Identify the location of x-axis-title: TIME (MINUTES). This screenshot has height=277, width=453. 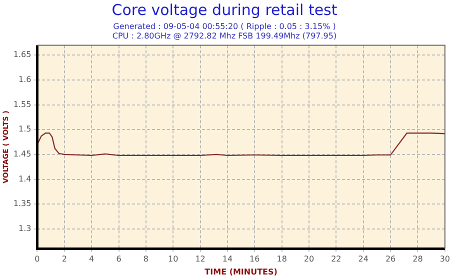
(241, 271).